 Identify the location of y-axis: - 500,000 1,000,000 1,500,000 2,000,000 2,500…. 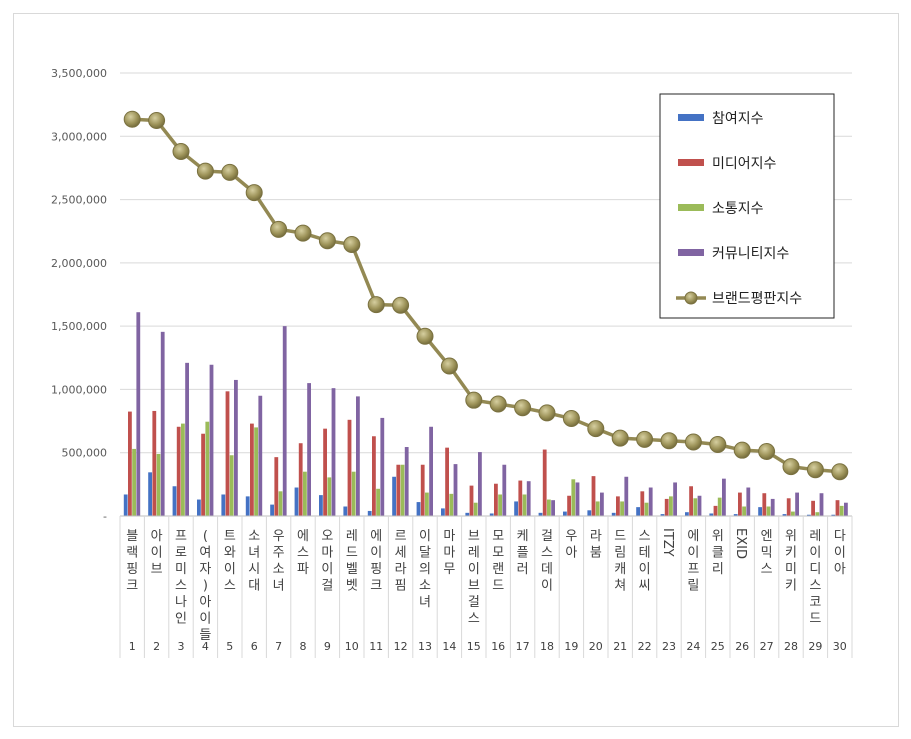
(79, 295).